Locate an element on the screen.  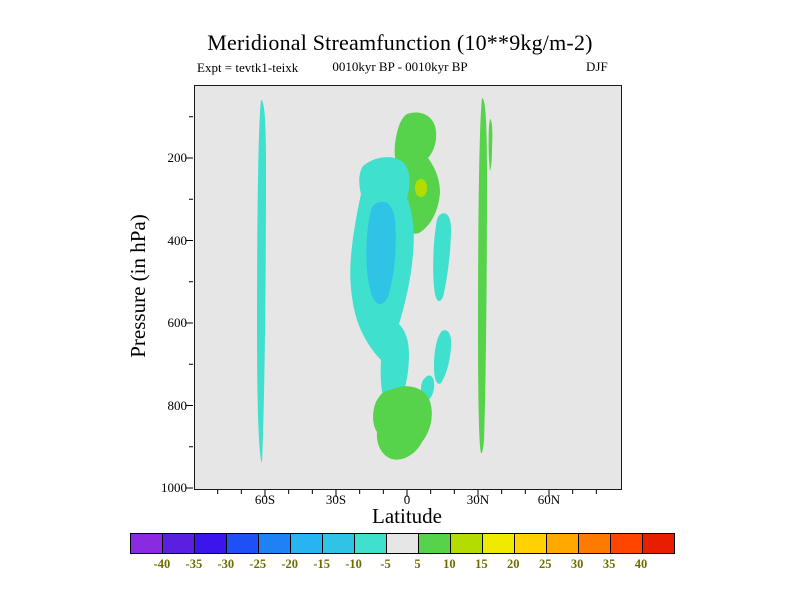
contour-north-tropics-negative-low is located at coordinates (443, 357).